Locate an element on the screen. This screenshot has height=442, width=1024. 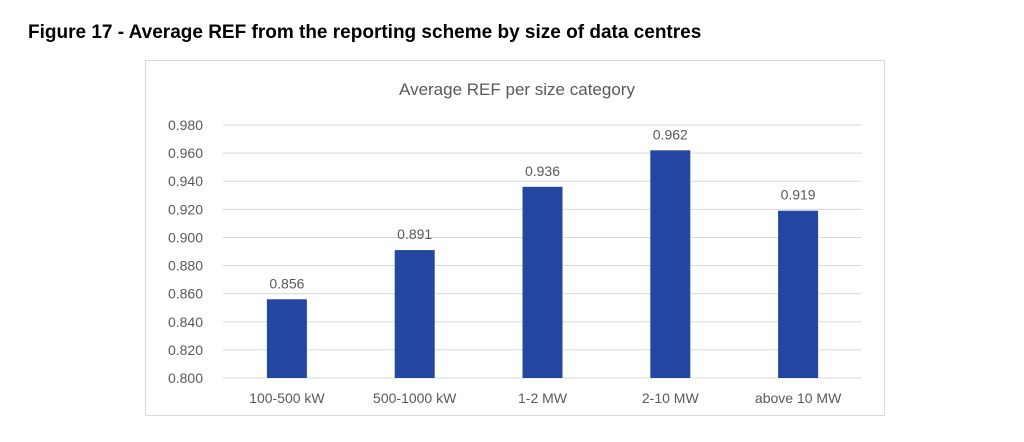
data-label: 0.919 is located at coordinates (798, 195).